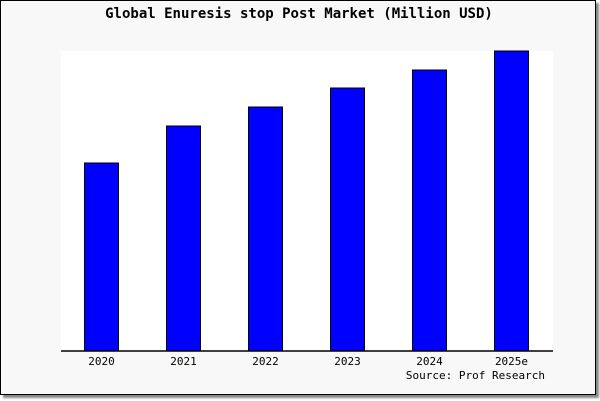 The width and height of the screenshot is (600, 401). I want to click on bar-2023, so click(347, 219).